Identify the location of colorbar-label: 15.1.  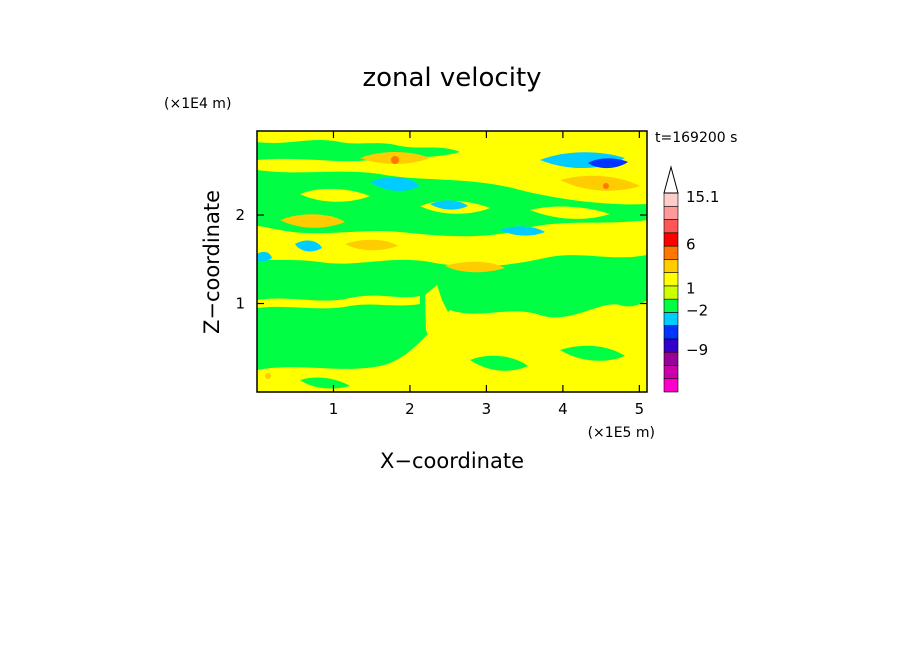
(702, 197).